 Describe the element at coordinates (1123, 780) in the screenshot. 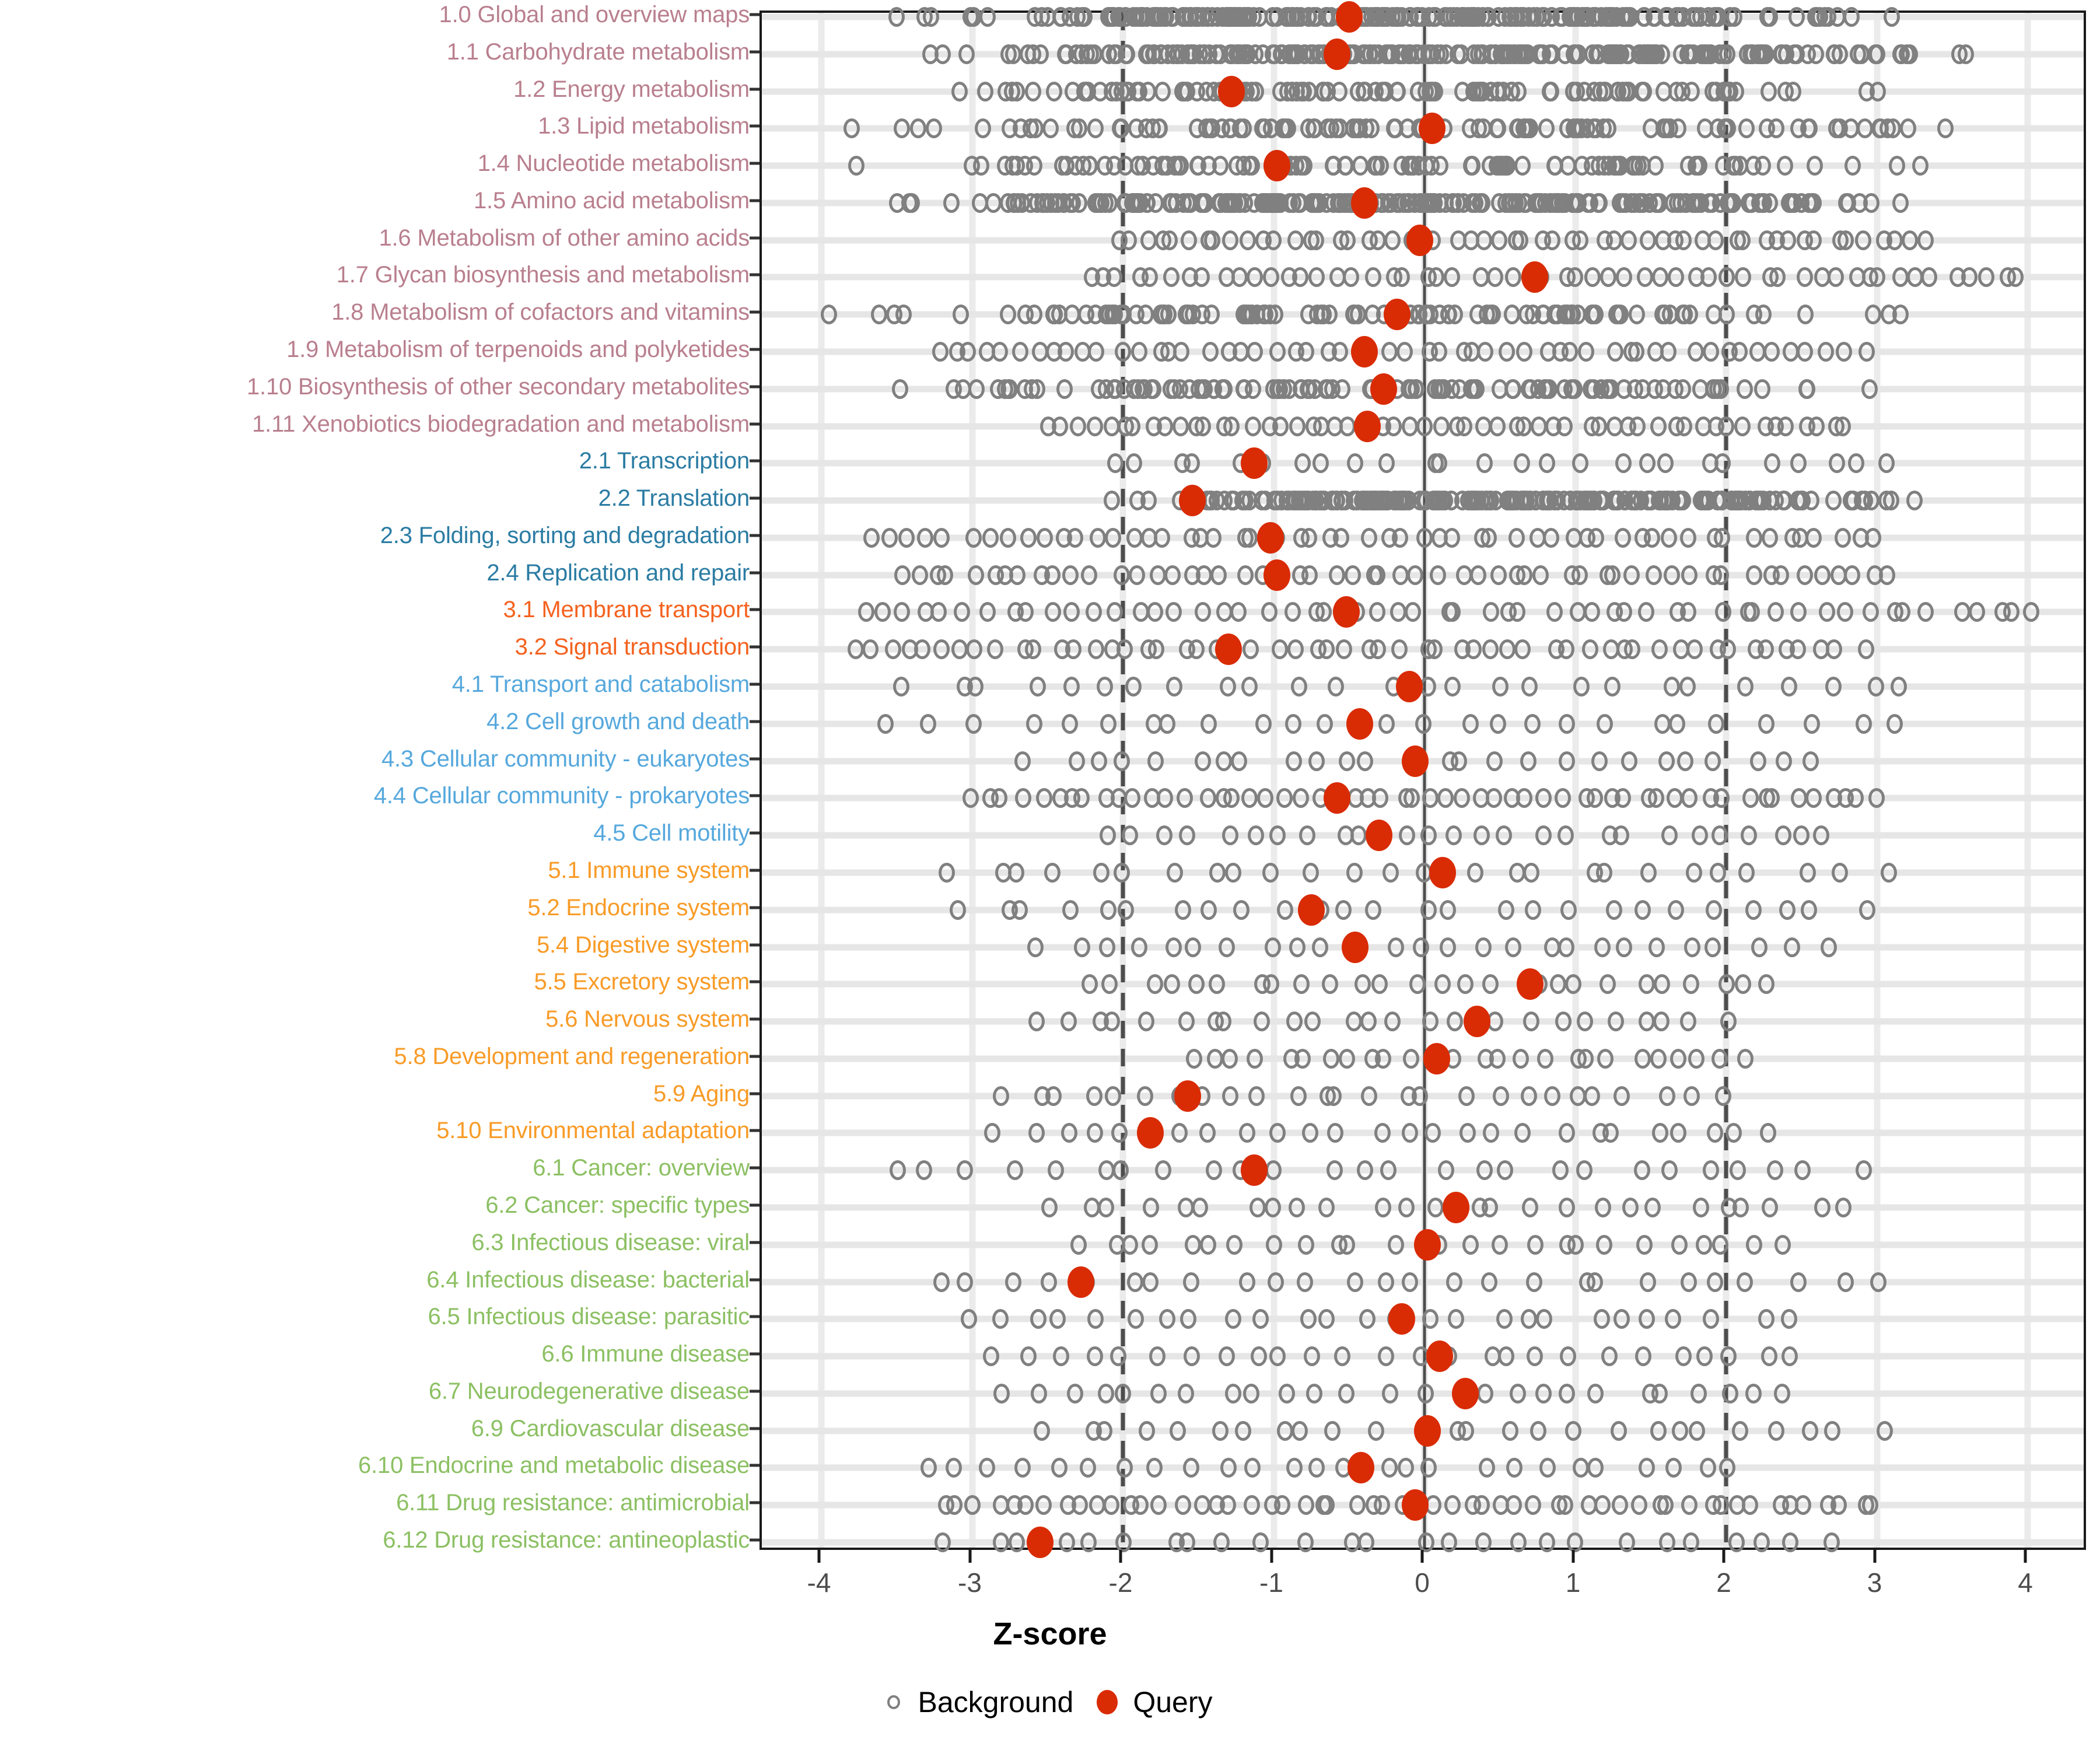

I see `threshold-line` at that location.